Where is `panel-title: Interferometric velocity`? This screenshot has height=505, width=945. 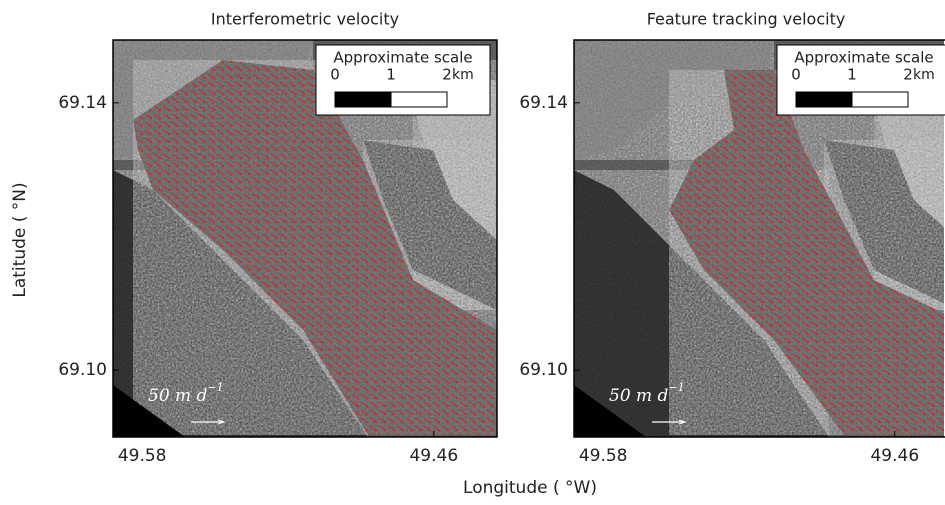
panel-title: Interferometric velocity is located at coordinates (305, 19).